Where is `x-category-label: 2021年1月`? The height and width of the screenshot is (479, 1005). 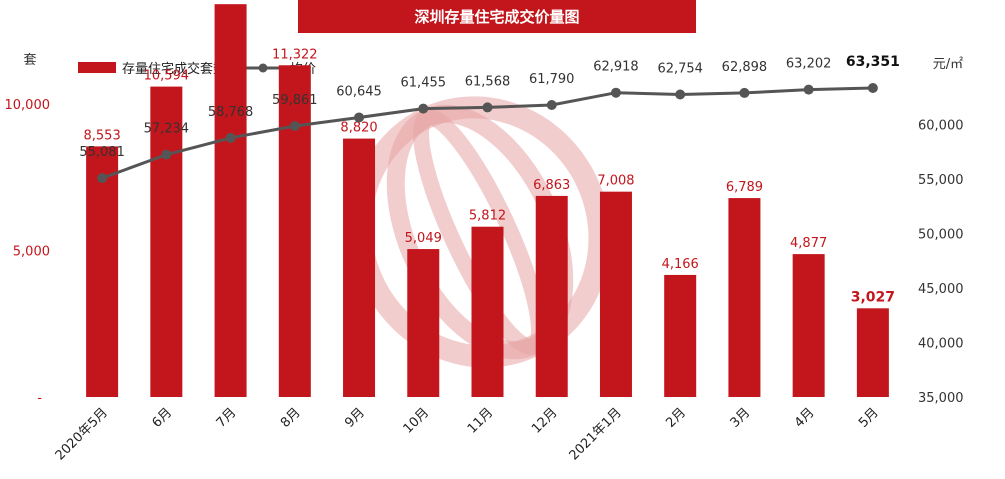
x-category-label: 2021年1月 is located at coordinates (596, 434).